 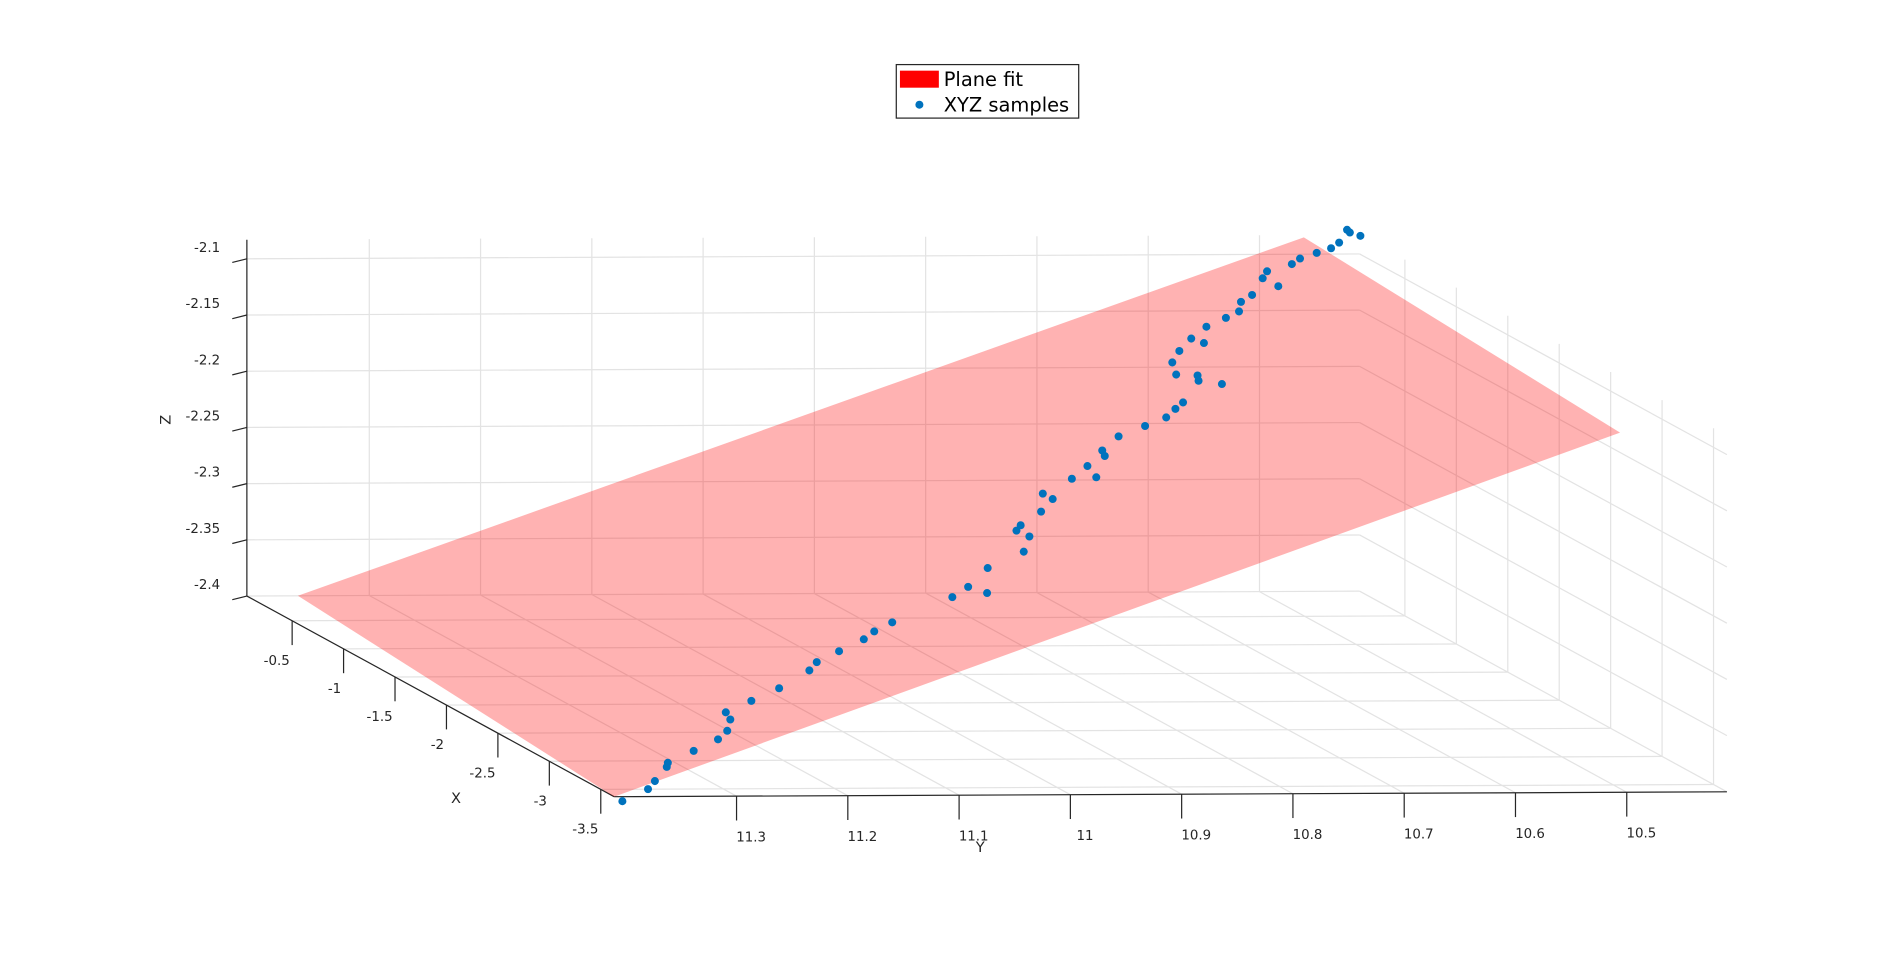 What do you see at coordinates (751, 838) in the screenshot?
I see `y-tick-label: 11.3` at bounding box center [751, 838].